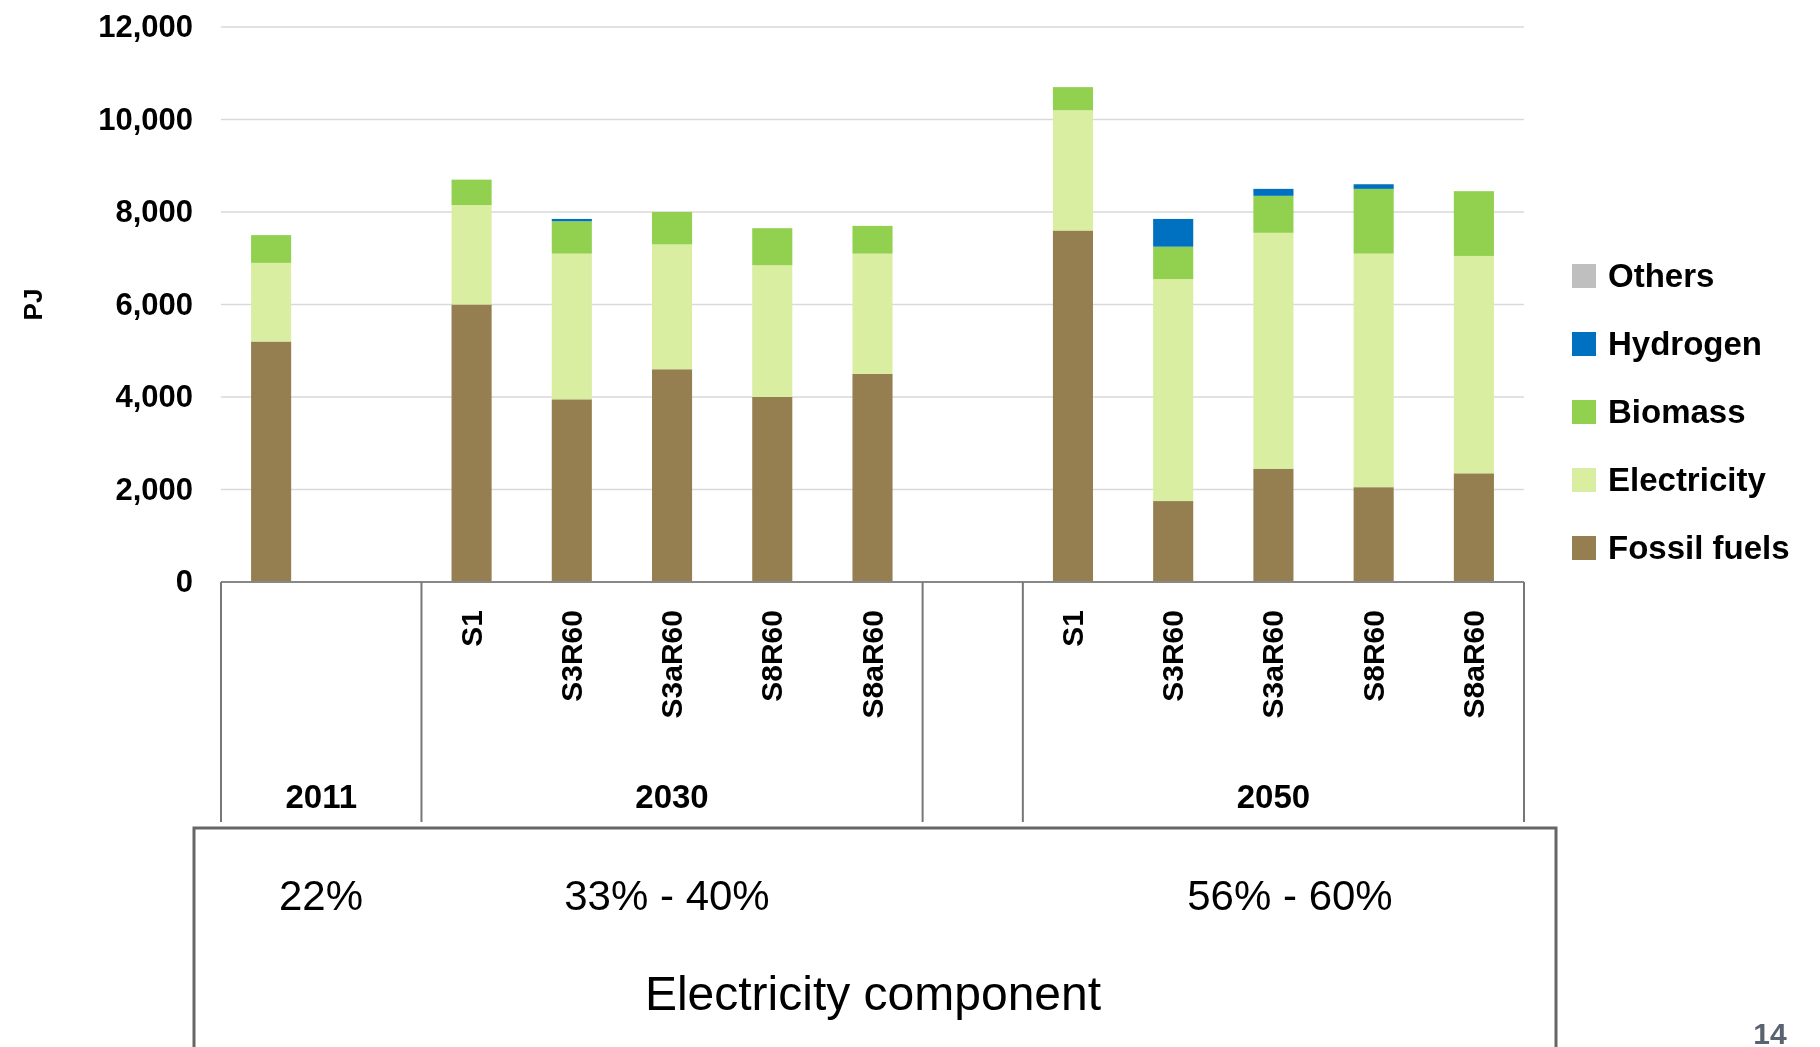  I want to click on text: 14, so click(1770, 1032).